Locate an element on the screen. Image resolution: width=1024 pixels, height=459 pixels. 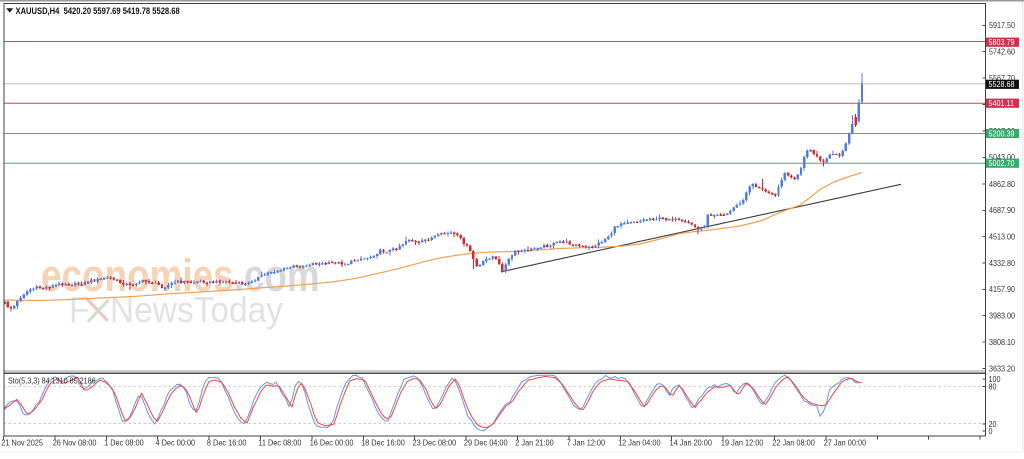
svg-text: 5200.39 is located at coordinates (1002, 133).